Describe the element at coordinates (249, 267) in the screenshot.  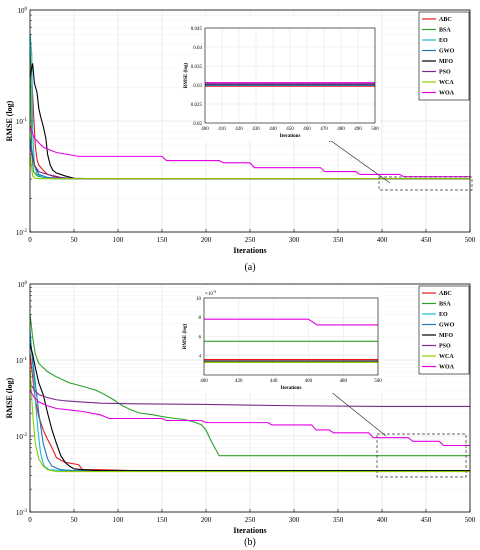
I see `panel-caption: (a)` at that location.